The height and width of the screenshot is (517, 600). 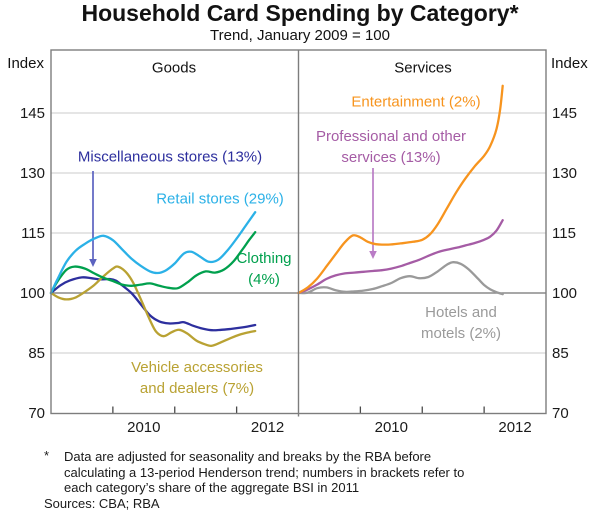 I want to click on y-tick-label-left-100: 100, so click(x=32, y=293).